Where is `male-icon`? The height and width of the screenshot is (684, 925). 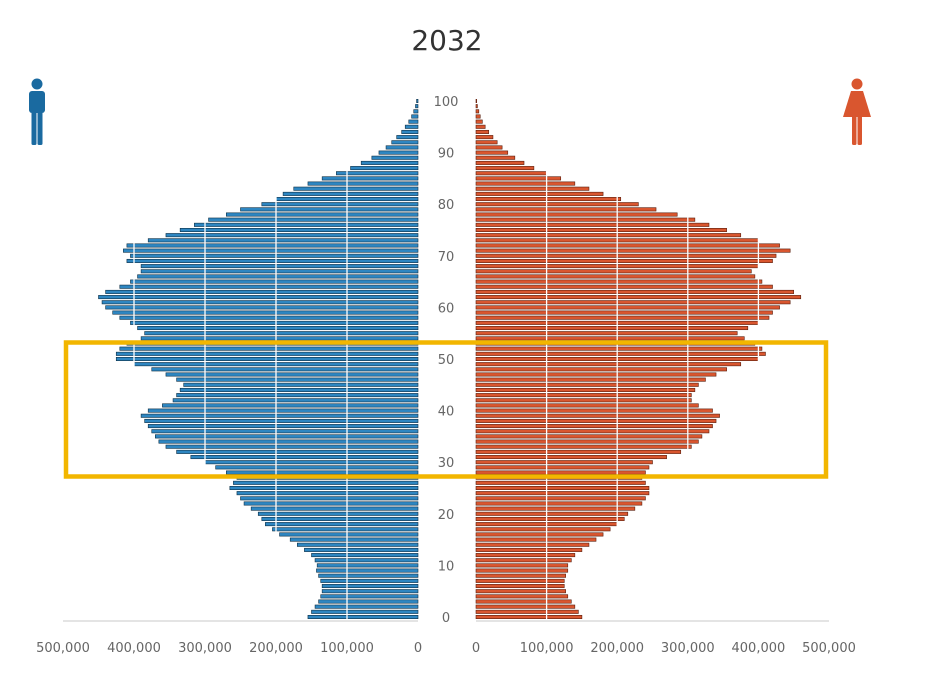
male-icon is located at coordinates (37, 111).